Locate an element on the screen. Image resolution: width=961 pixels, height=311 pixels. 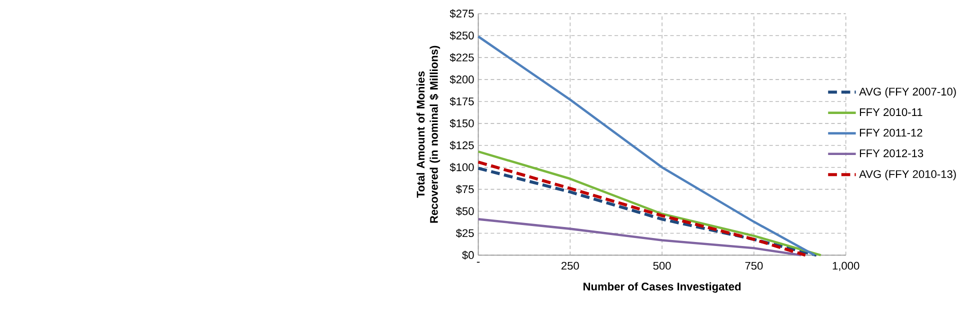
x-tick-label: 500 is located at coordinates (662, 266).